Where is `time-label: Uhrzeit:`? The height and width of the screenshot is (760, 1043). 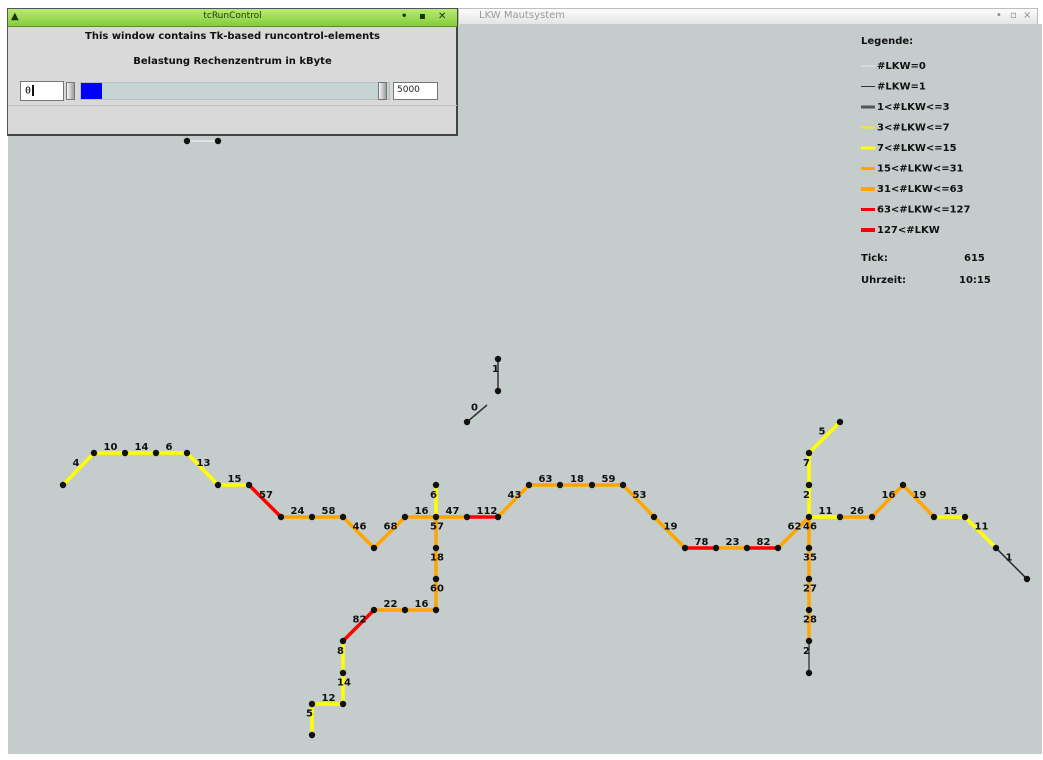 time-label: Uhrzeit: is located at coordinates (883, 280).